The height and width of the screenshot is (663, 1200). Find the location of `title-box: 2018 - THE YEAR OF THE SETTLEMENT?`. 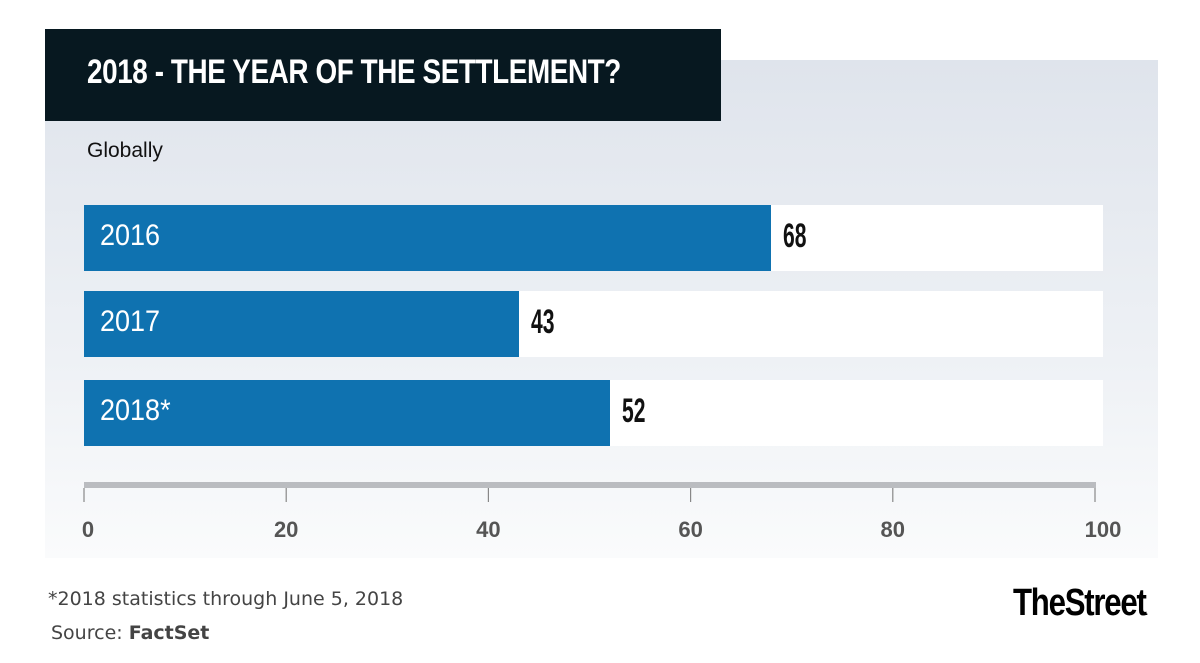

title-box: 2018 - THE YEAR OF THE SETTLEMENT? is located at coordinates (383, 75).